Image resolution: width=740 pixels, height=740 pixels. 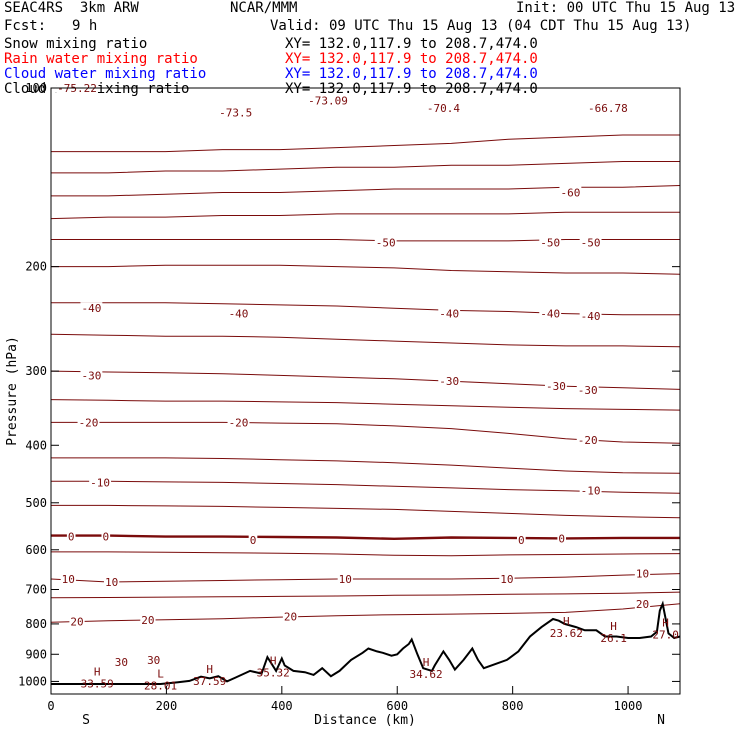 I want to click on forecast-value: 9 h, so click(x=85, y=26).